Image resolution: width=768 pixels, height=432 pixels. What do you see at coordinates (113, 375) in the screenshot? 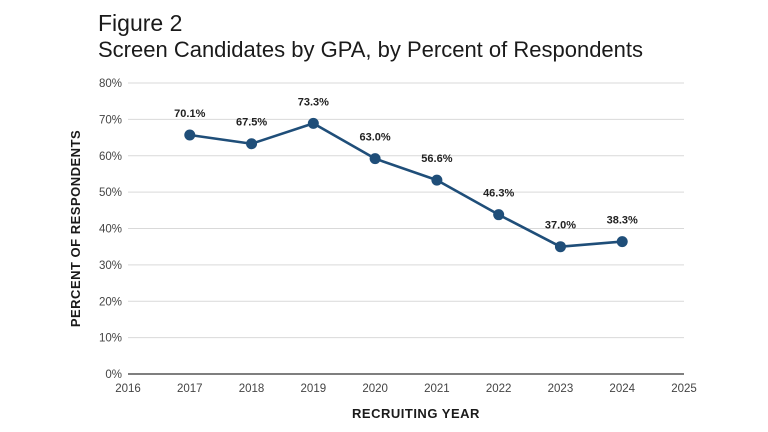
I see `y-tick-label: 0%` at bounding box center [113, 375].